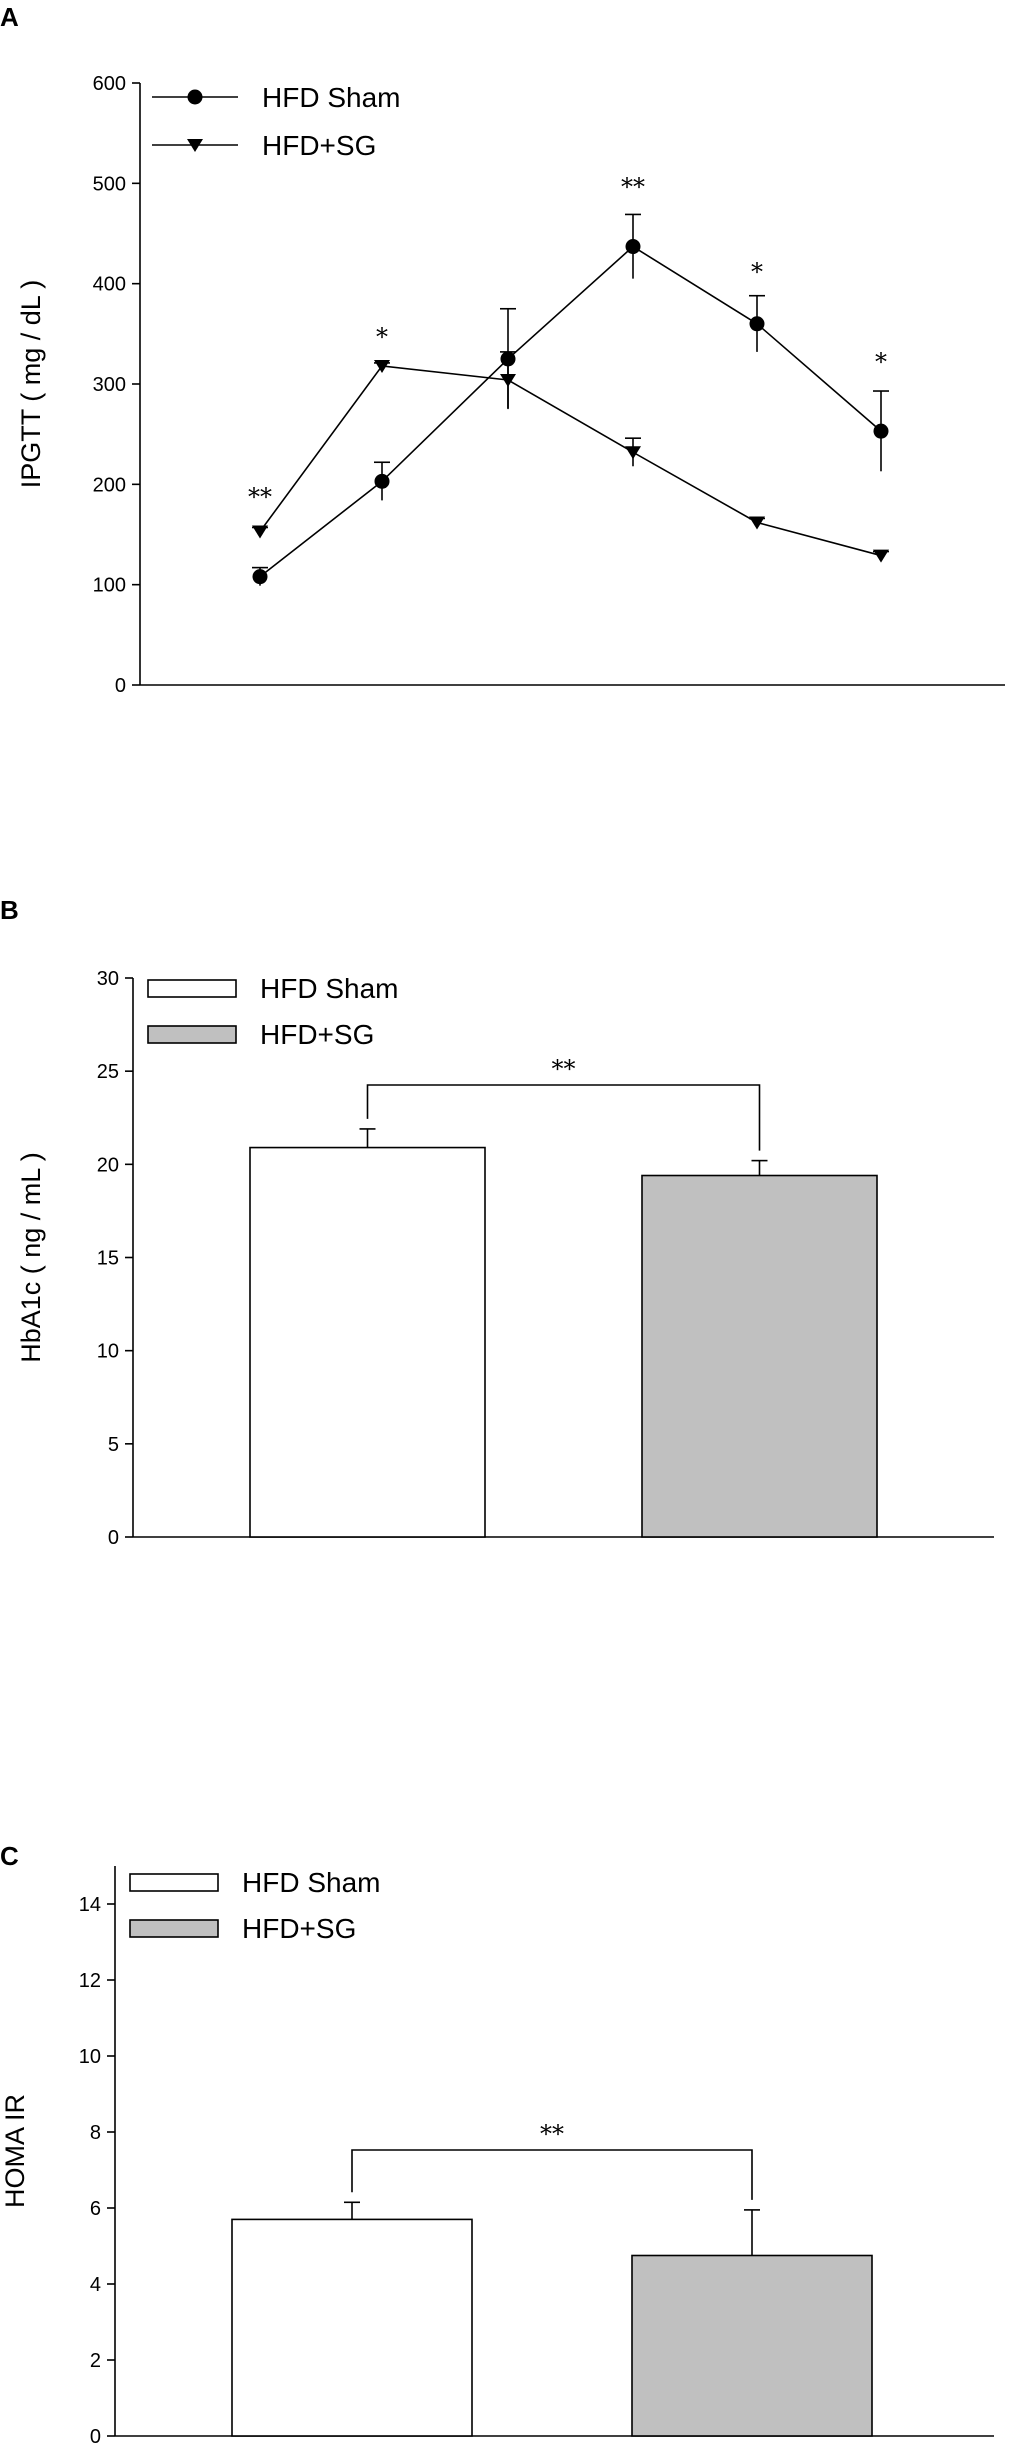 Image resolution: width=1010 pixels, height=2446 pixels. I want to click on legend-marker-hfd-sham, so click(195, 97).